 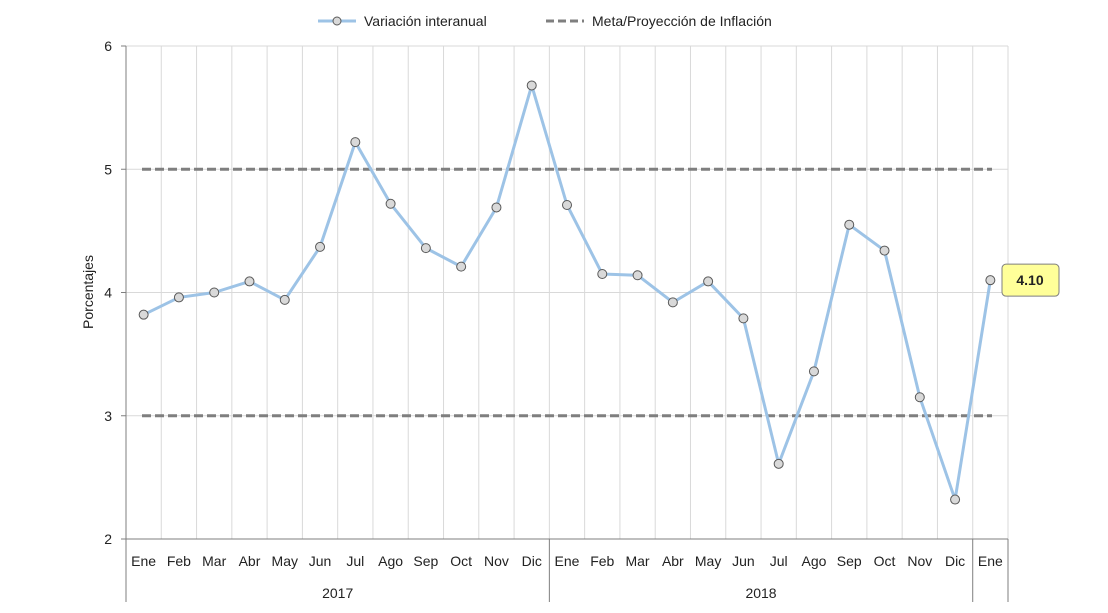 What do you see at coordinates (425, 21) in the screenshot?
I see `legend-series-label: Variación interanual` at bounding box center [425, 21].